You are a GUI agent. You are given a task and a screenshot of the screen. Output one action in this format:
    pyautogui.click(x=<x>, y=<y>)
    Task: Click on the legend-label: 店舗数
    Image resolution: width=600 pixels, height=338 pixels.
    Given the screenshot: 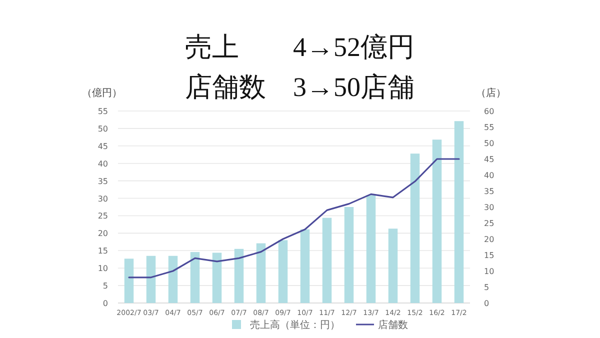 What is the action you would take?
    pyautogui.click(x=393, y=325)
    